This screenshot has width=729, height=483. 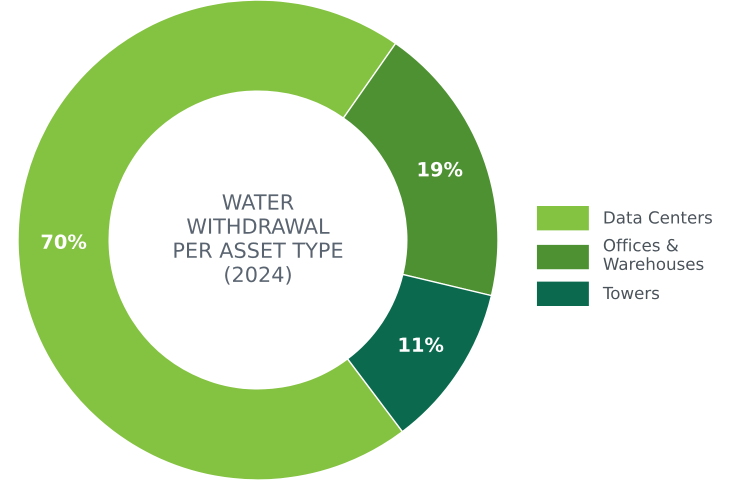 I want to click on text: WATER WITHDRAWAL PER ASSET TYPE (2024), so click(x=258, y=239).